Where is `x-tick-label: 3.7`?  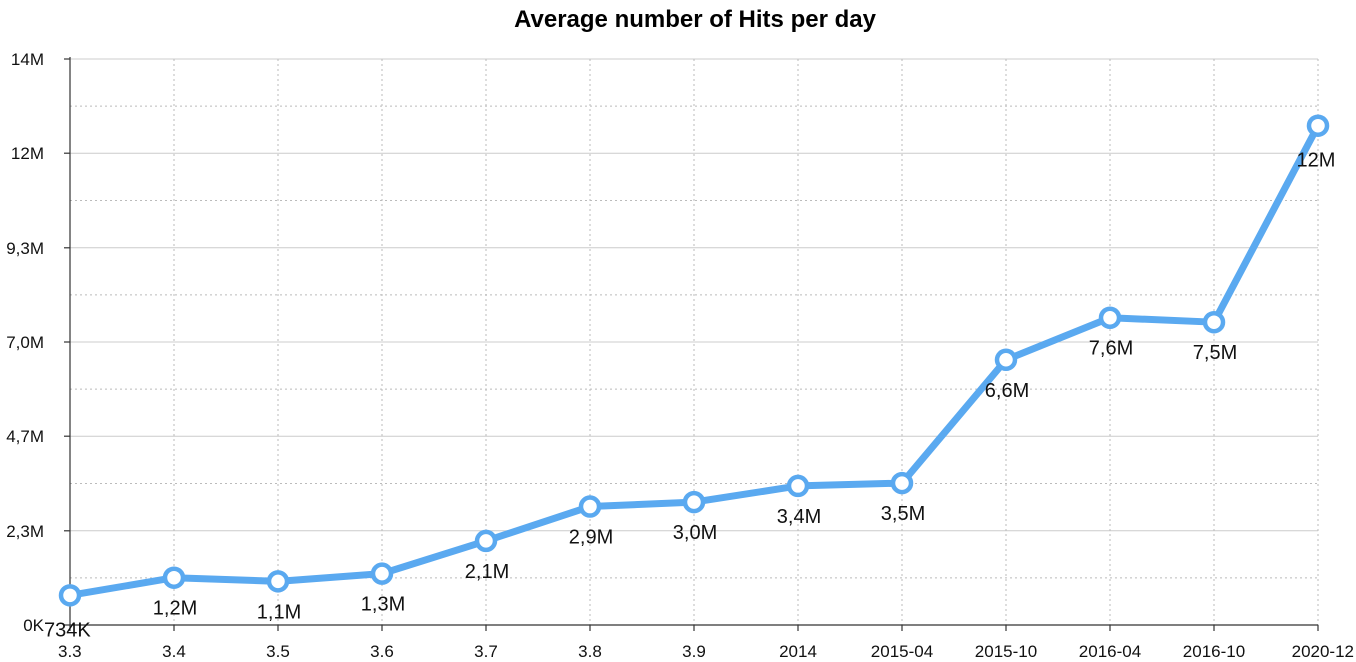
x-tick-label: 3.7 is located at coordinates (486, 651).